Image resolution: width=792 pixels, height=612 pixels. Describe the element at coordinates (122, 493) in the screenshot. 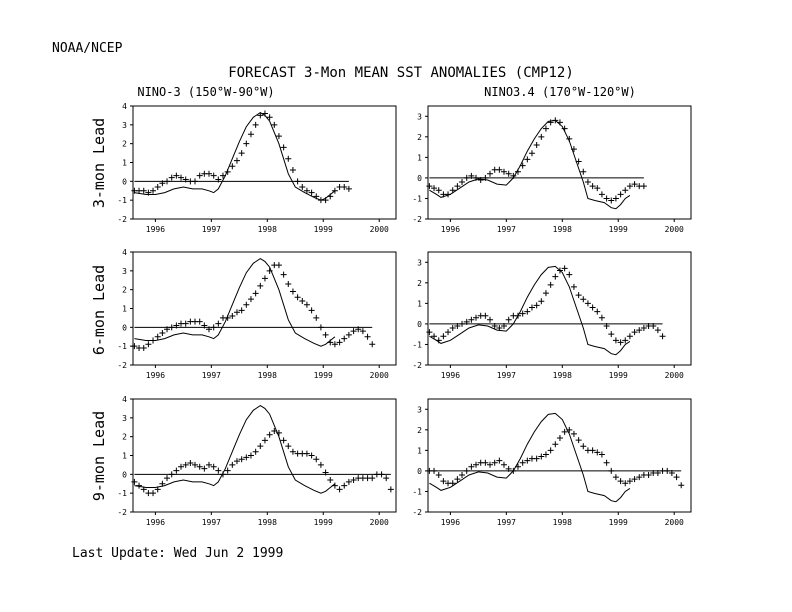

I see `y-tick-label: -1` at that location.